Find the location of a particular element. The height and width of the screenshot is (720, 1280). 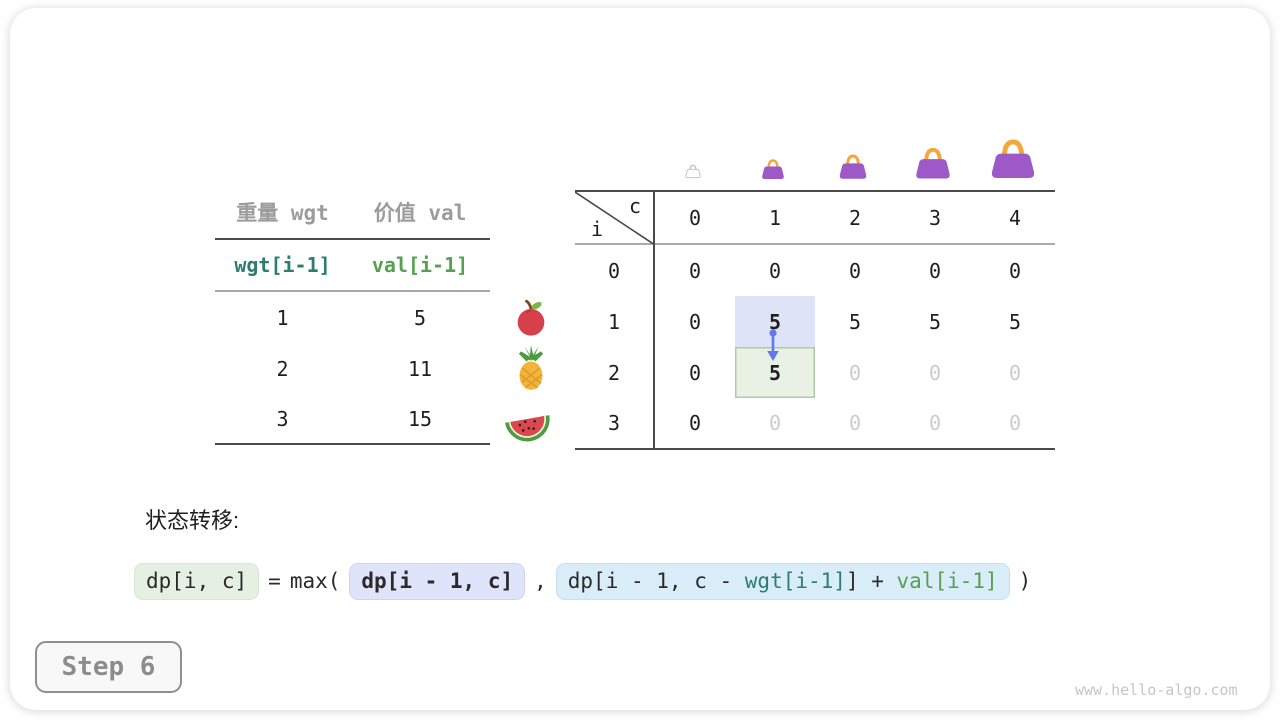

dp-cell-2-3: 0 is located at coordinates (935, 372).